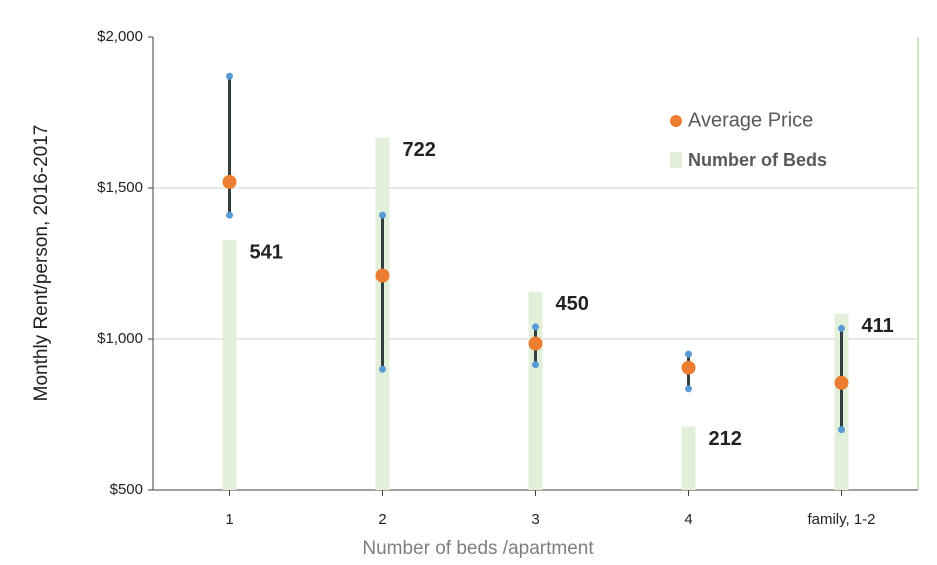 The image size is (937, 565). What do you see at coordinates (120, 36) in the screenshot?
I see `y-tick-label: $2,000` at bounding box center [120, 36].